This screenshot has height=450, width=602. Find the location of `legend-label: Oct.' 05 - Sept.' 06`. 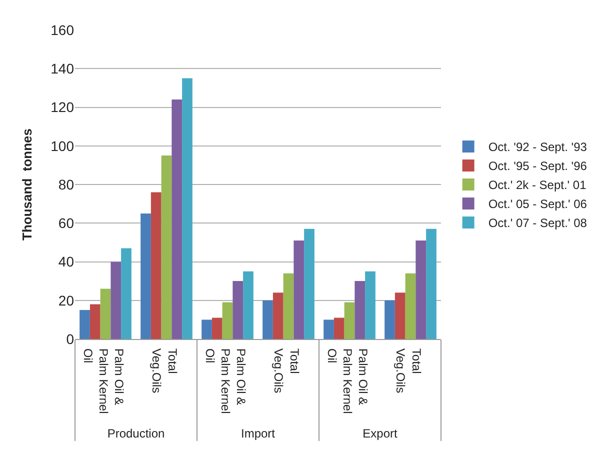

legend-label: Oct.' 05 - Sept.' 06 is located at coordinates (538, 204).